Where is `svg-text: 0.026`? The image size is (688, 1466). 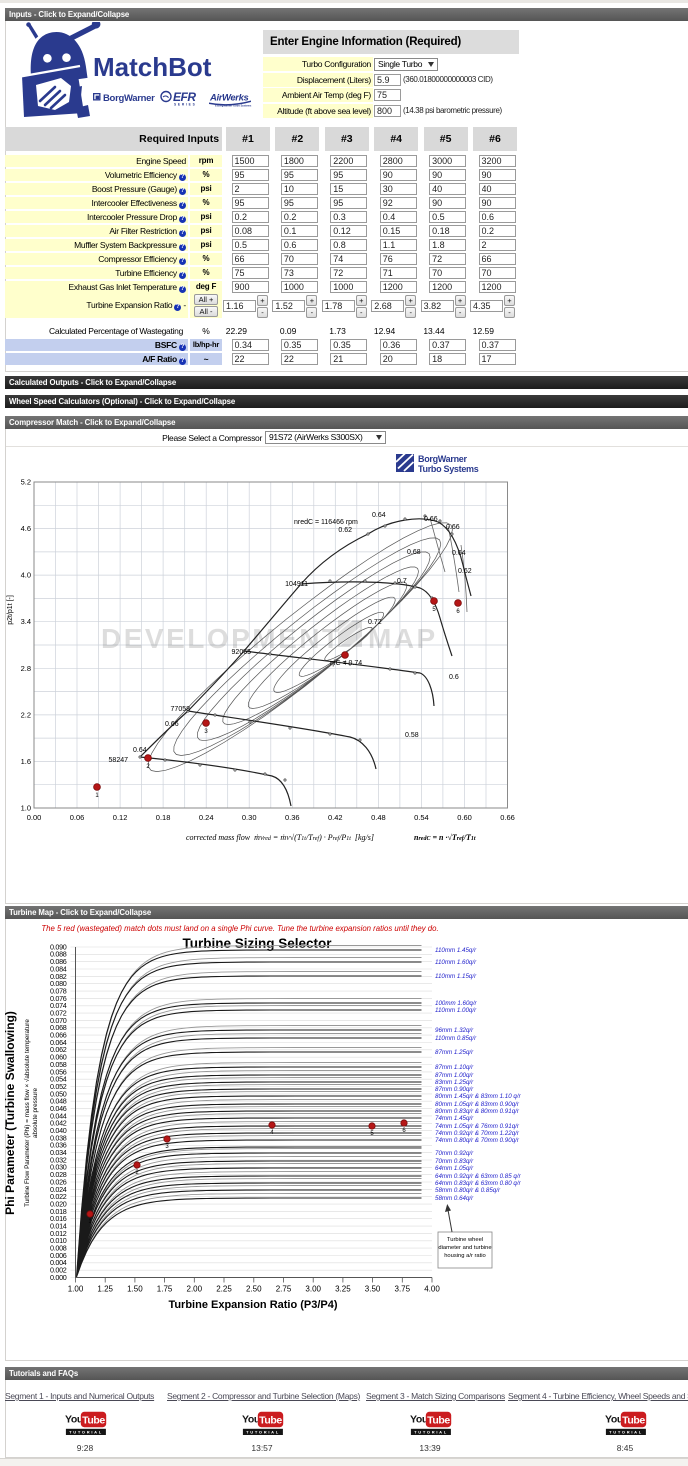
svg-text: 0.026 is located at coordinates (58, 1181).